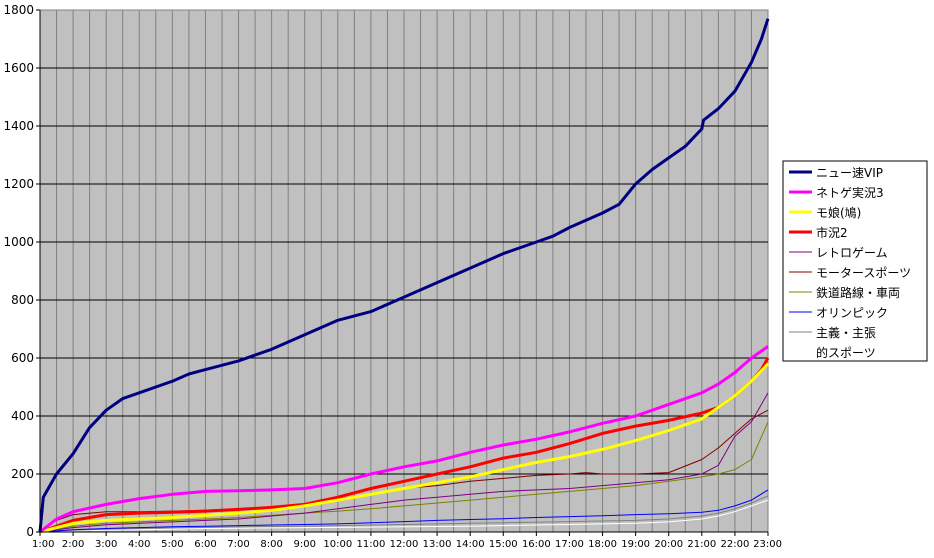 This screenshot has height=558, width=934. I want to click on y-tick-label: 600, so click(22, 358).